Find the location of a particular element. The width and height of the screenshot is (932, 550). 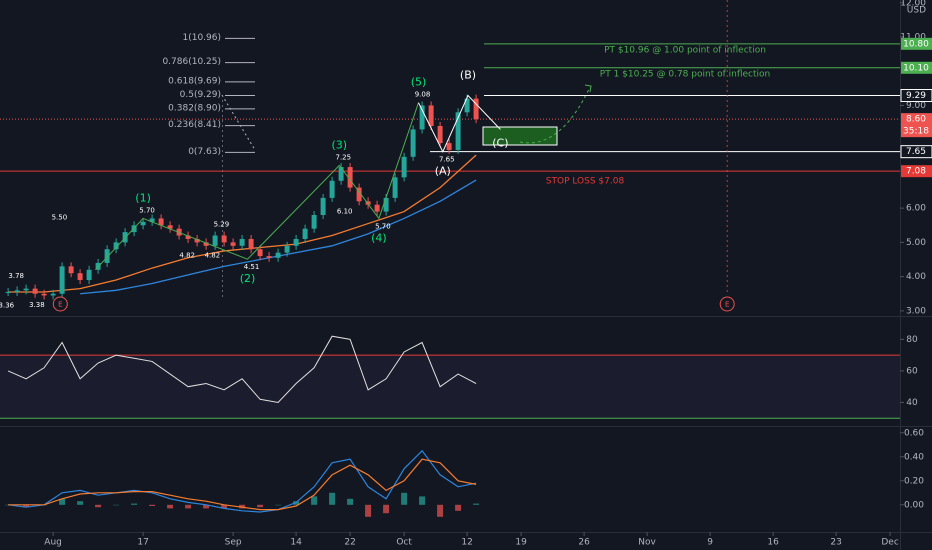

price-note: 3.38 is located at coordinates (37, 305).